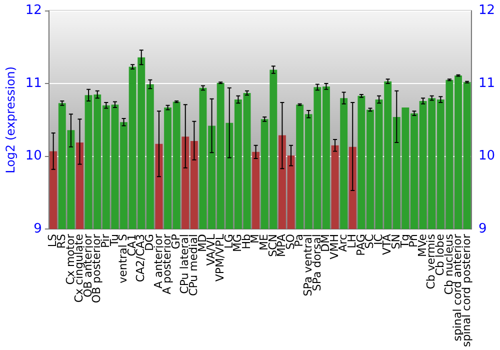 The image size is (500, 350). Describe the element at coordinates (482, 228) in the screenshot. I see `y2-tick-label: 9` at that location.